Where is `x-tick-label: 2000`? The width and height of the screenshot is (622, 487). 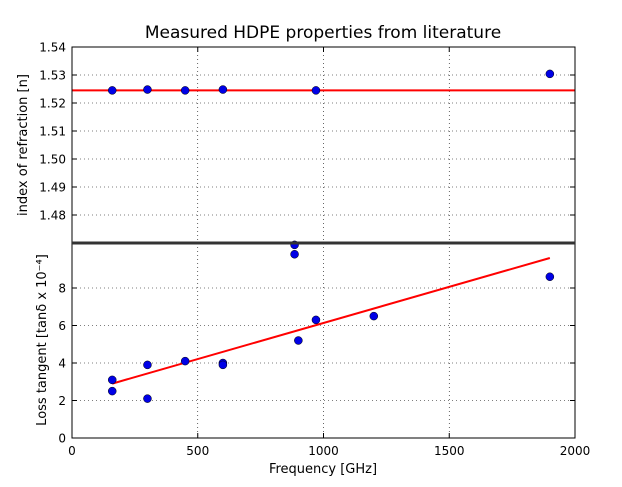 x-tick-label: 2000 is located at coordinates (575, 451).